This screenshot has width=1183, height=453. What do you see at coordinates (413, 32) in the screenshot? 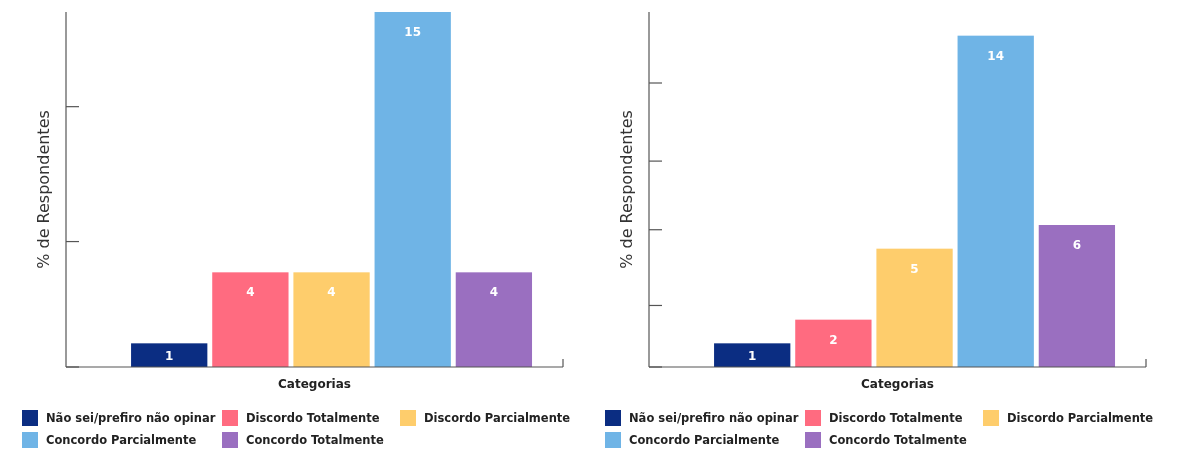
I see `data-label: 15` at bounding box center [413, 32].